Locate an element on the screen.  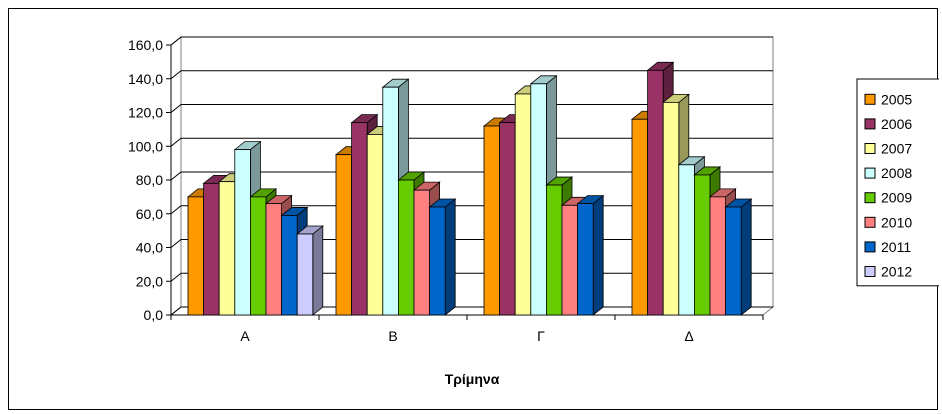
y-tick-label: 100,0 is located at coordinates (145, 146).